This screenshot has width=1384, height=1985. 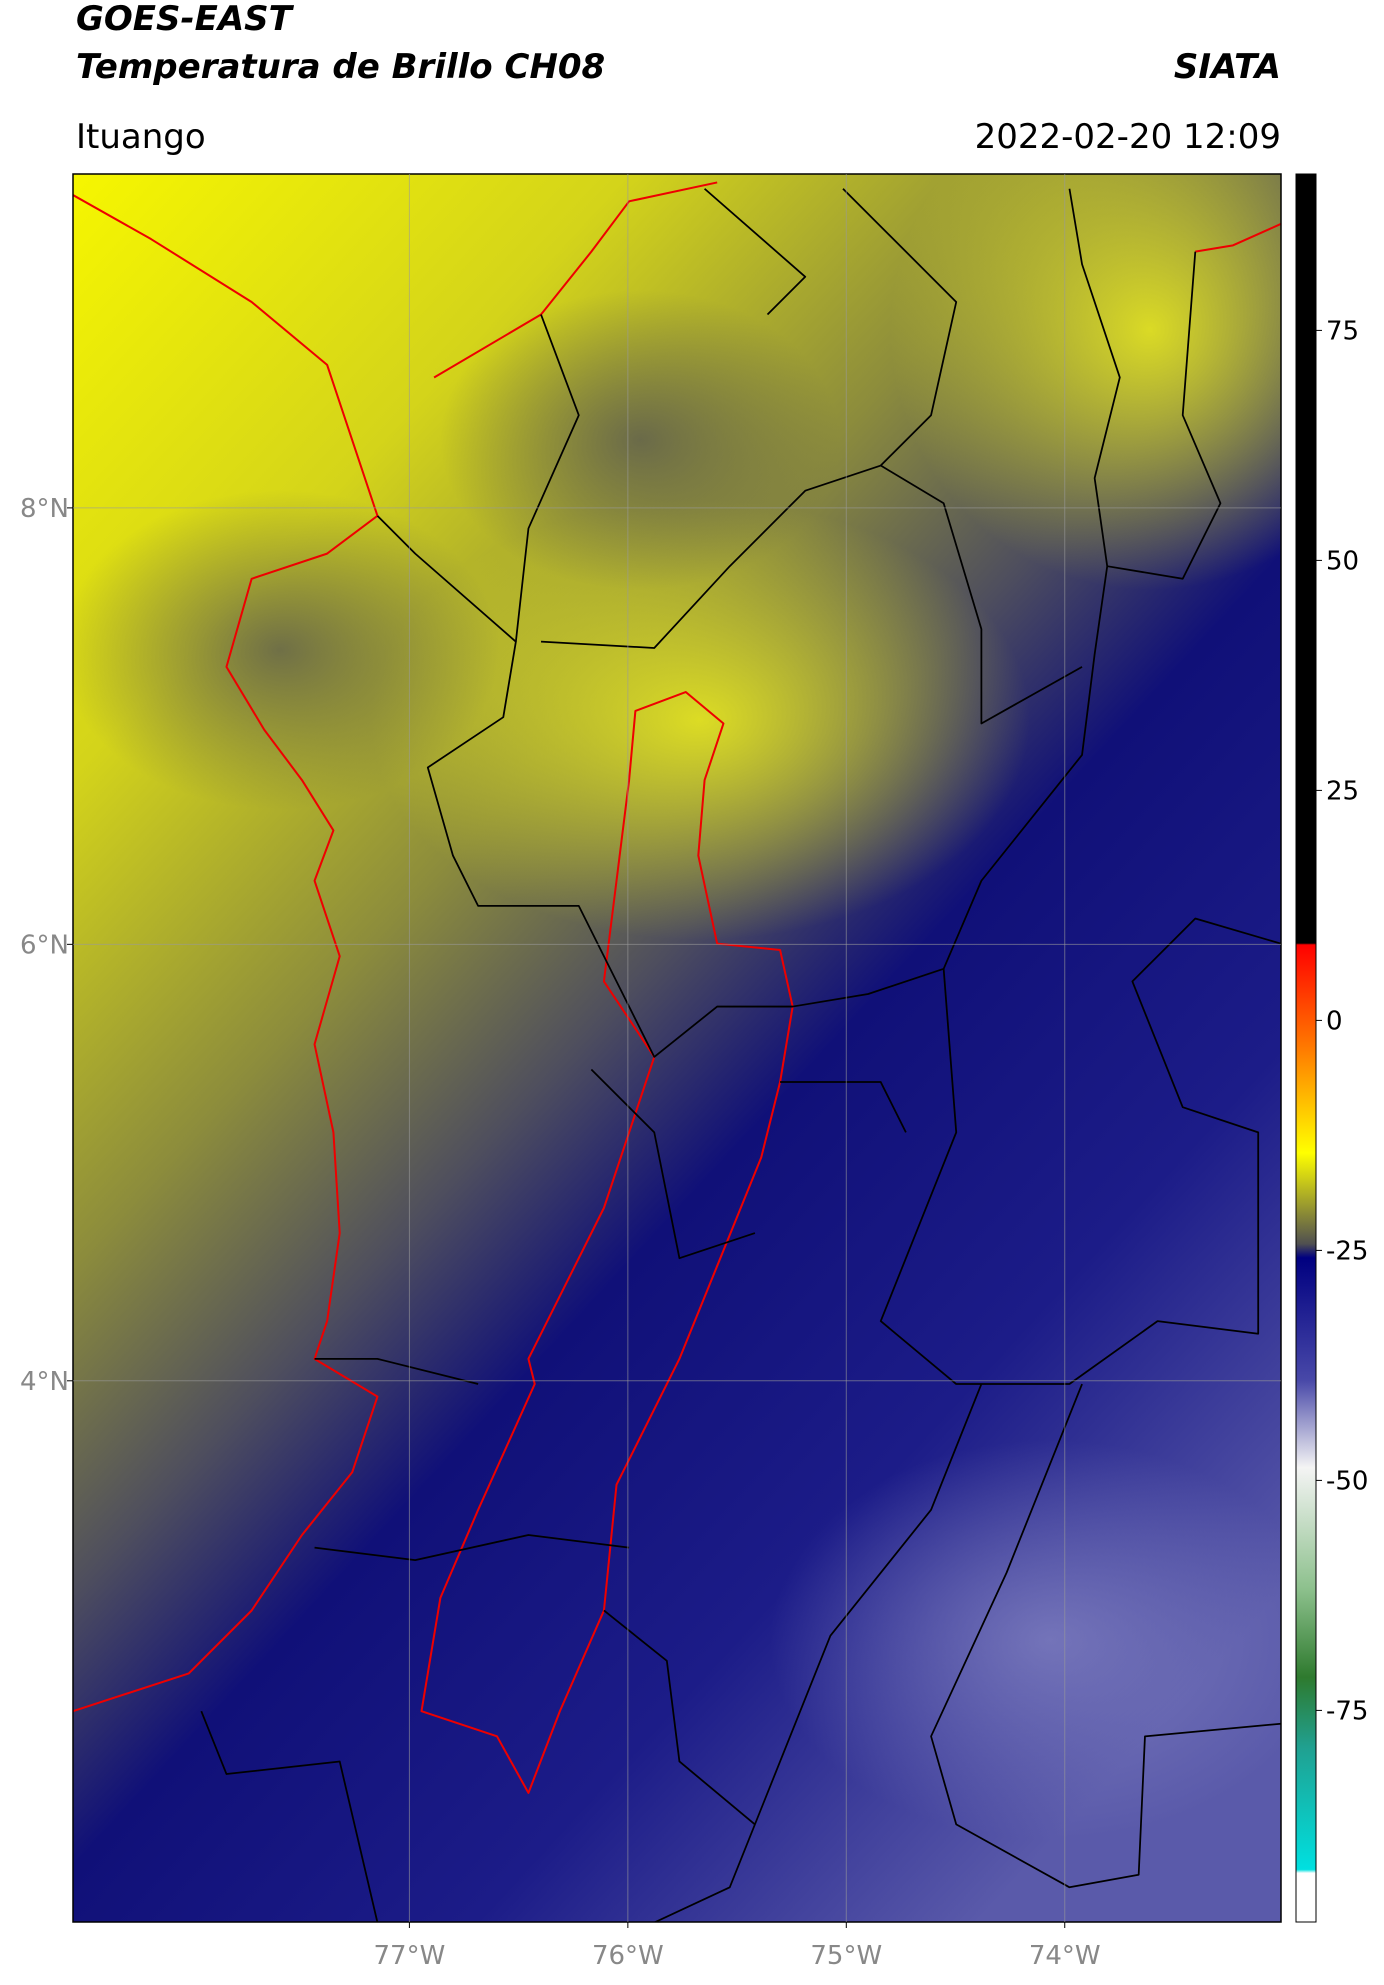 I want to click on y-tick-label: 4°N, so click(x=44, y=1382).